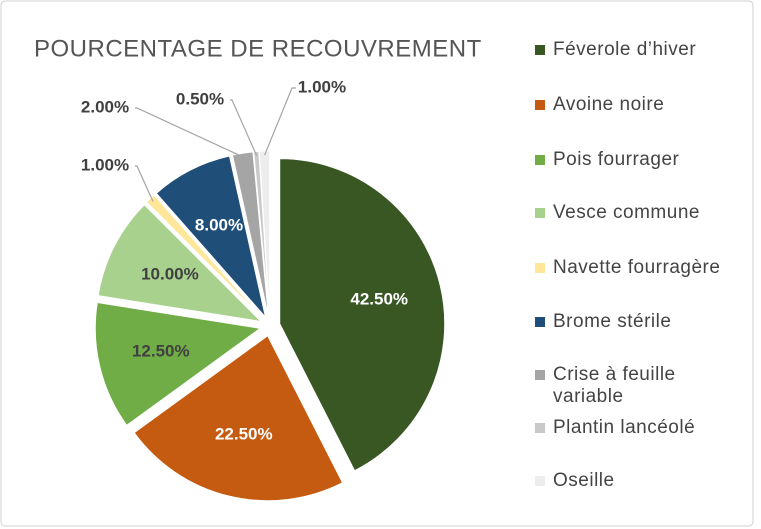  Describe the element at coordinates (161, 351) in the screenshot. I see `data-label: 12.50%` at that location.